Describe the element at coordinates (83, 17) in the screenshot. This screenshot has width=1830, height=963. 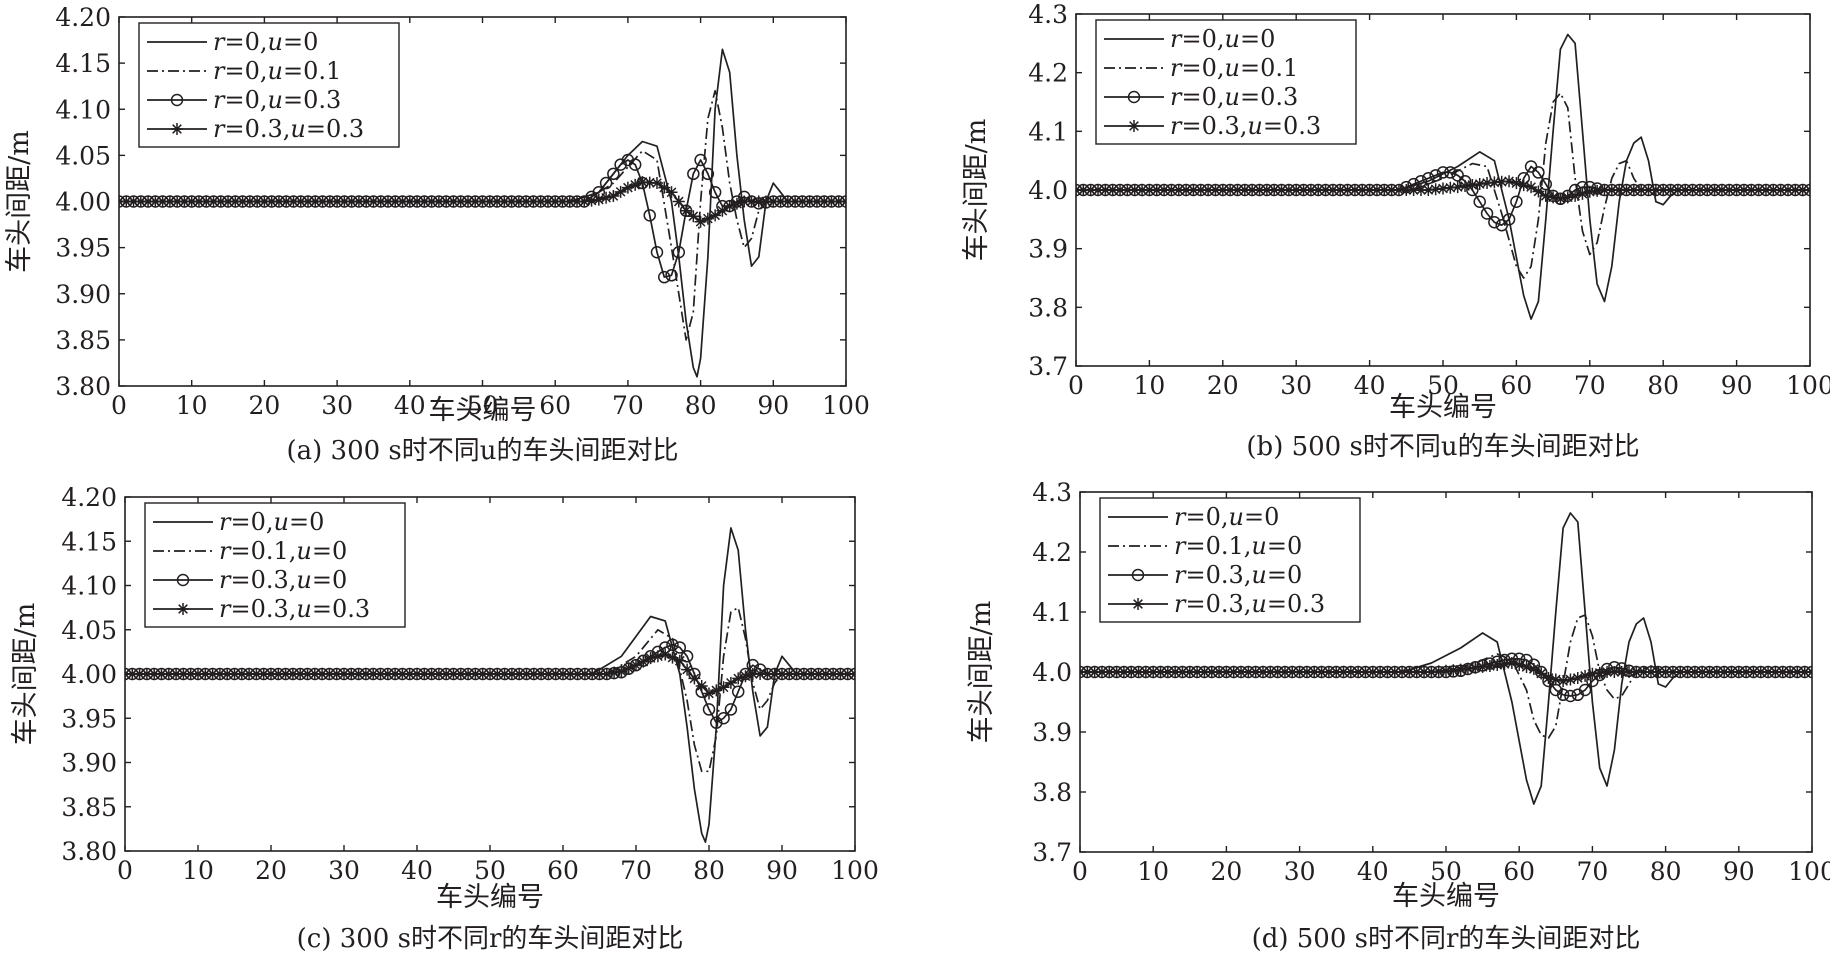
I see `y-tick-label: 4.20` at that location.